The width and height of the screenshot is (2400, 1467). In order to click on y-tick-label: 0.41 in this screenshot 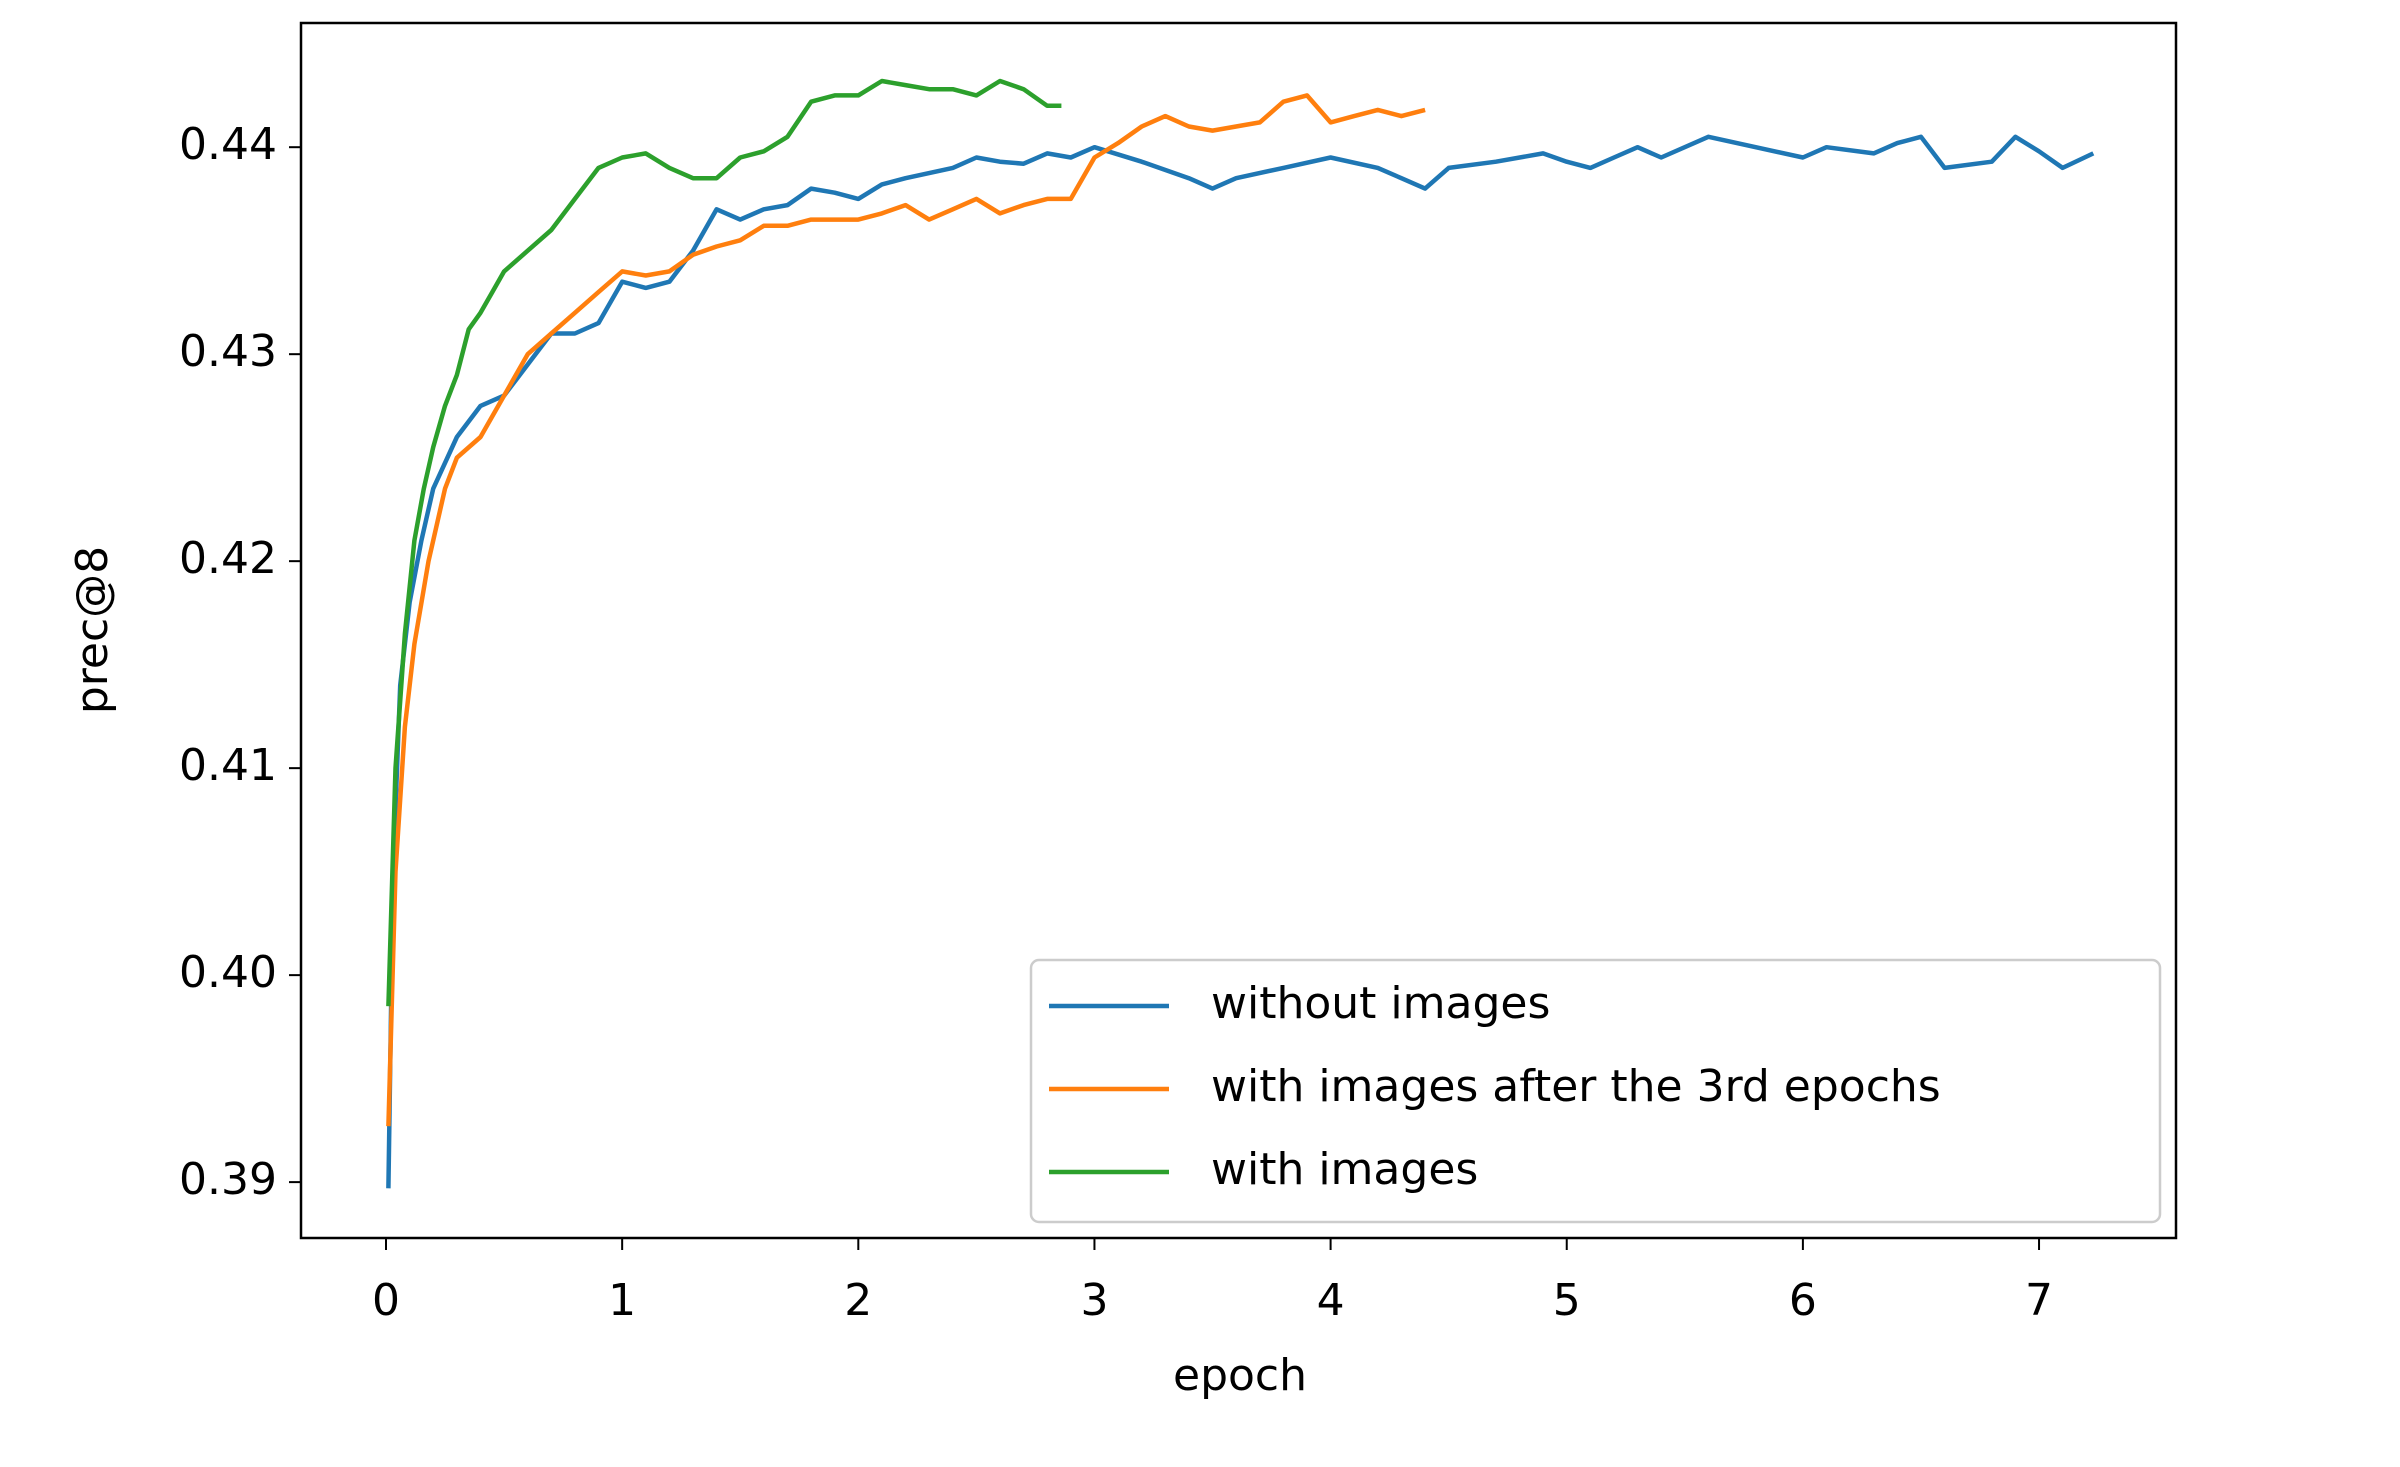, I will do `click(228, 765)`.